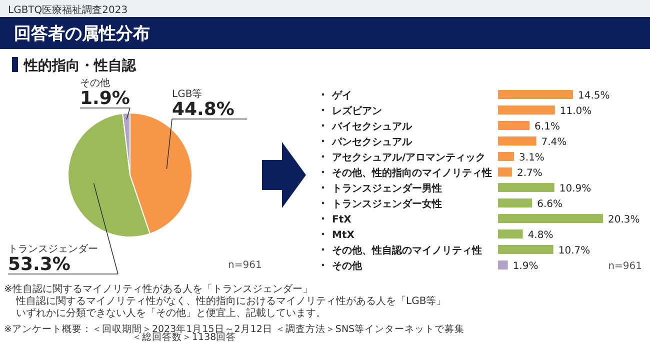  Describe the element at coordinates (529, 173) in the screenshot. I see `data-label: 2.7%` at that location.